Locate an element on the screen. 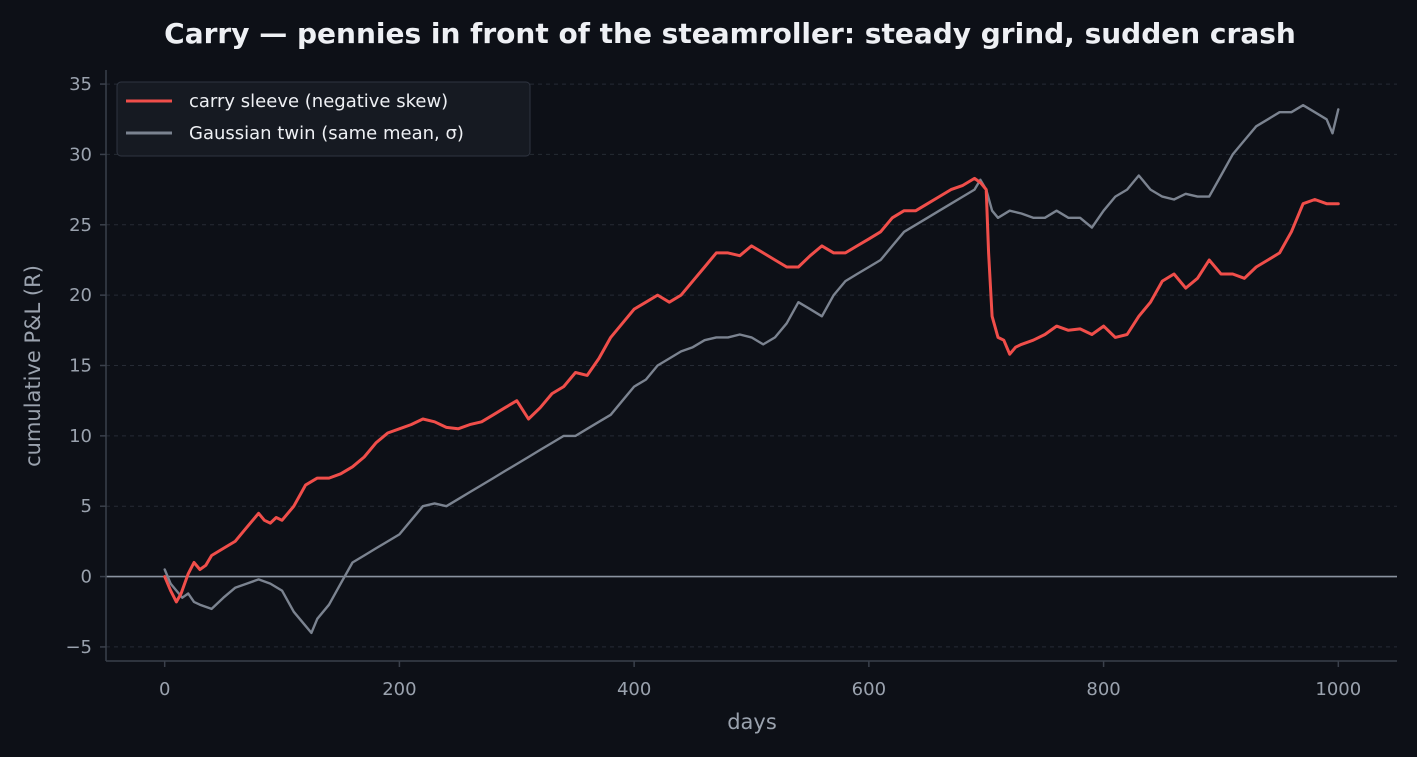 This screenshot has width=1417, height=757. y-axis-label: cumulative P&L (R) is located at coordinates (33, 366).